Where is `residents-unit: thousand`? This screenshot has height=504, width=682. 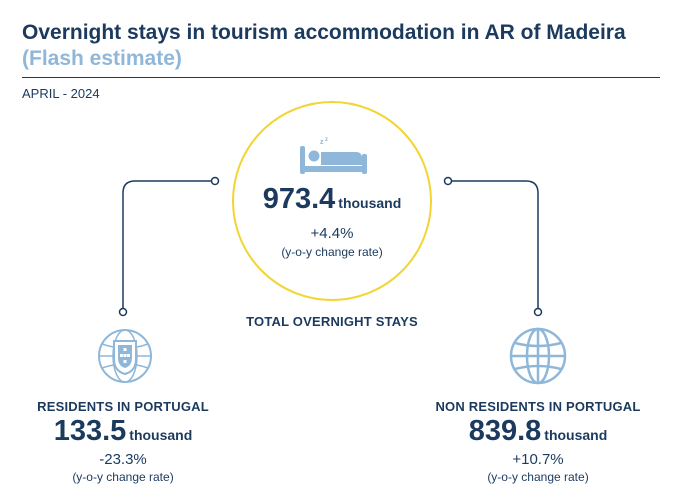
residents-unit: thousand is located at coordinates (161, 435).